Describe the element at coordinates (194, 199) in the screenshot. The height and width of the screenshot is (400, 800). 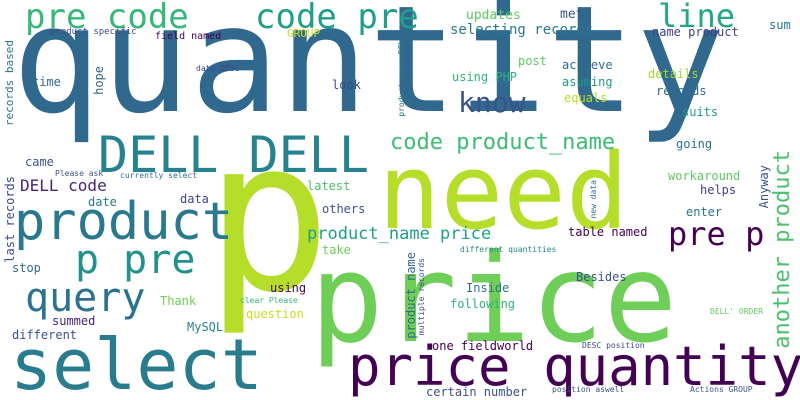
I see `word: data` at that location.